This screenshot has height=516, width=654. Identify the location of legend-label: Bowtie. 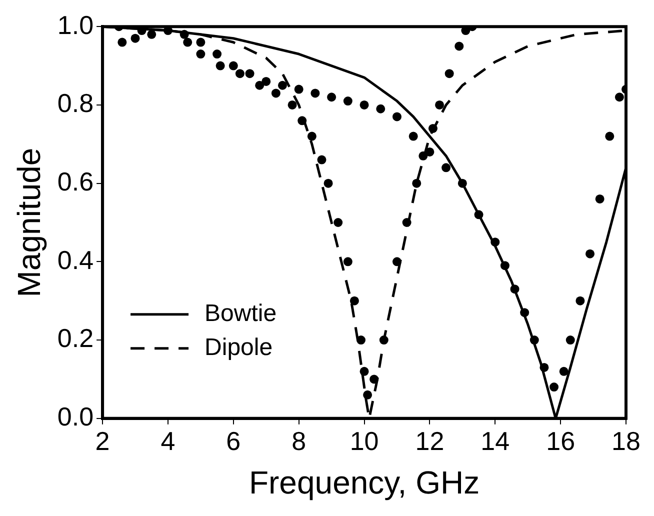
(240, 314).